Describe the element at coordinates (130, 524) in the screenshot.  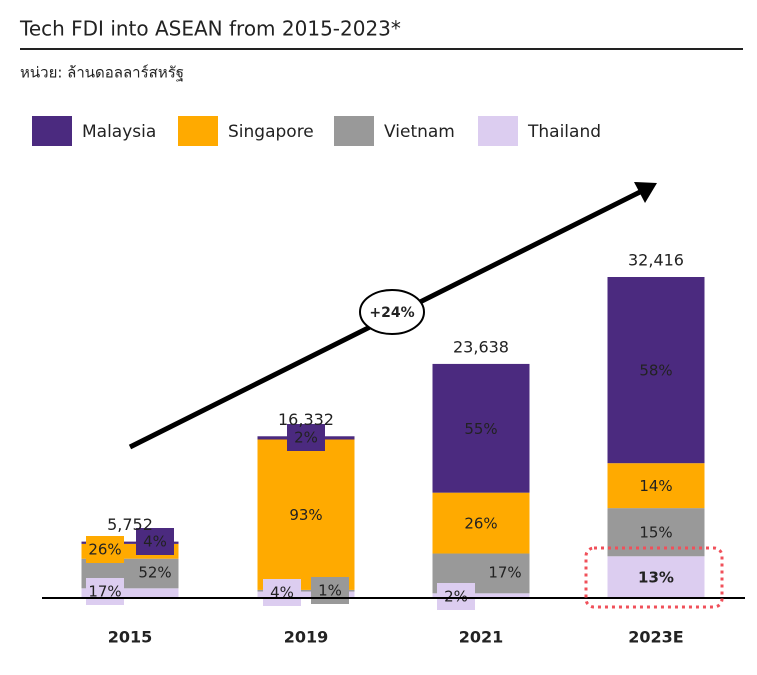
I see `total-label: 5,752` at that location.